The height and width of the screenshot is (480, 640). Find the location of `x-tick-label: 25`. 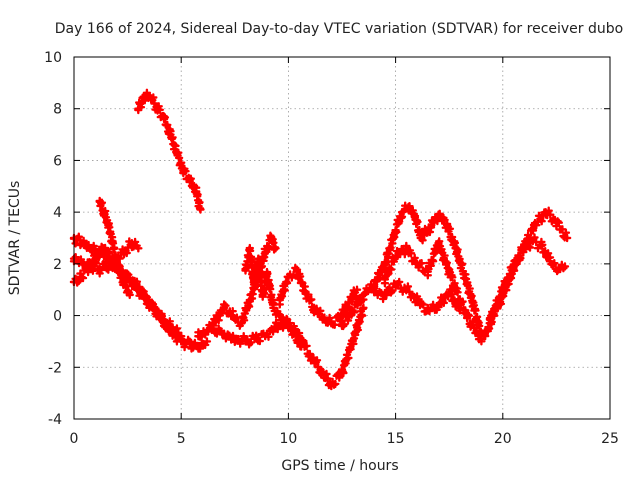

x-tick-label: 25 is located at coordinates (610, 439).